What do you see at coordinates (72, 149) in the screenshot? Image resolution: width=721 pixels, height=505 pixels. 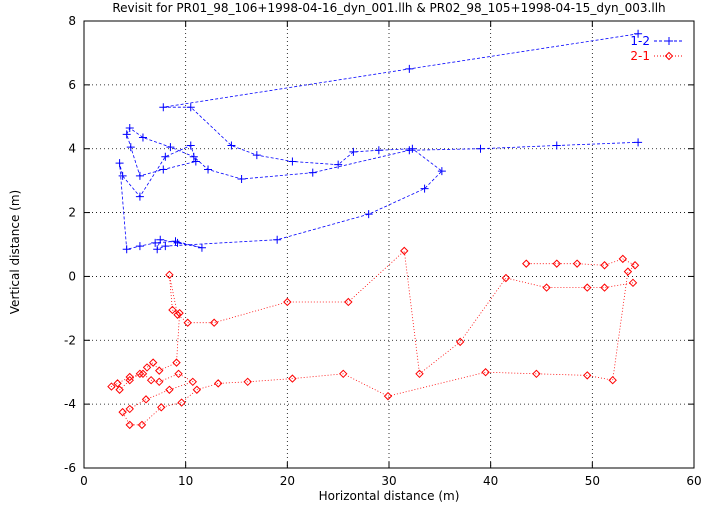 I see `y-tick-label: 4` at bounding box center [72, 149].